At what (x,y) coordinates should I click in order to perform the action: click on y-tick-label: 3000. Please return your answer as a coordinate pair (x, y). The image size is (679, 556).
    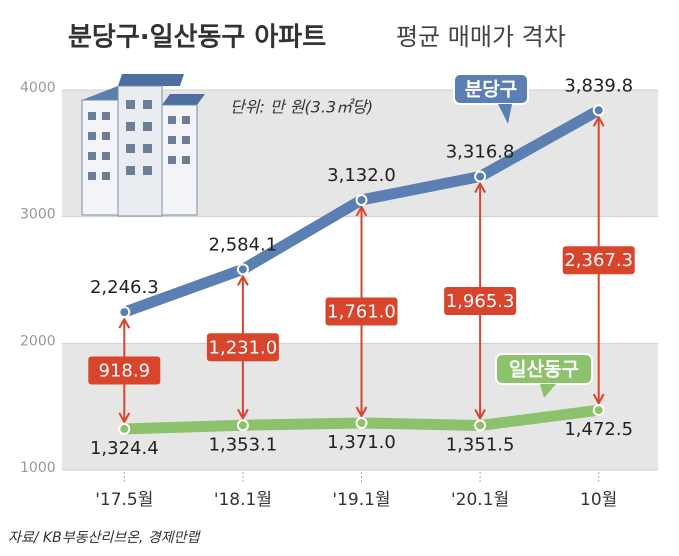
    Looking at the image, I should click on (38, 215).